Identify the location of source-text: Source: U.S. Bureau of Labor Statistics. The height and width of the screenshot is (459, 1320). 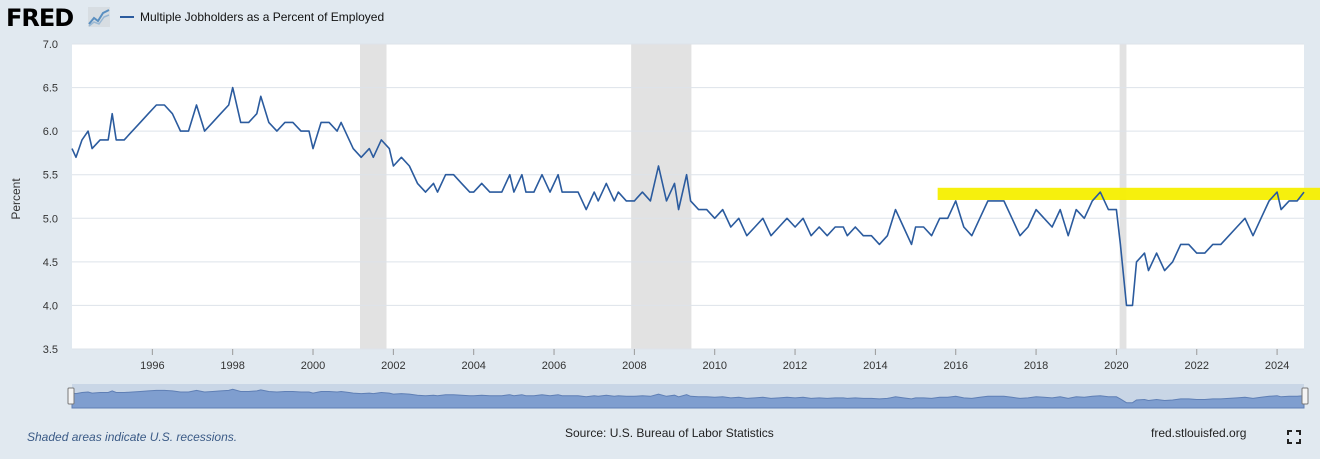
(669, 433).